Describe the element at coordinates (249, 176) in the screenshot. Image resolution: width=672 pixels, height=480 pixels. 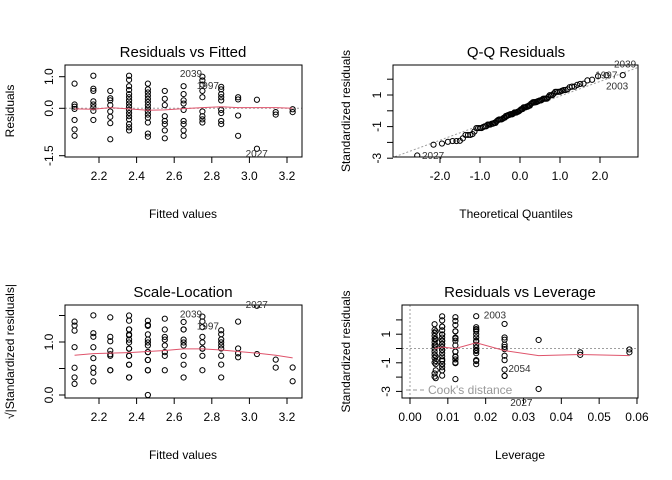
I see `x-tick-label: 3.0` at that location.